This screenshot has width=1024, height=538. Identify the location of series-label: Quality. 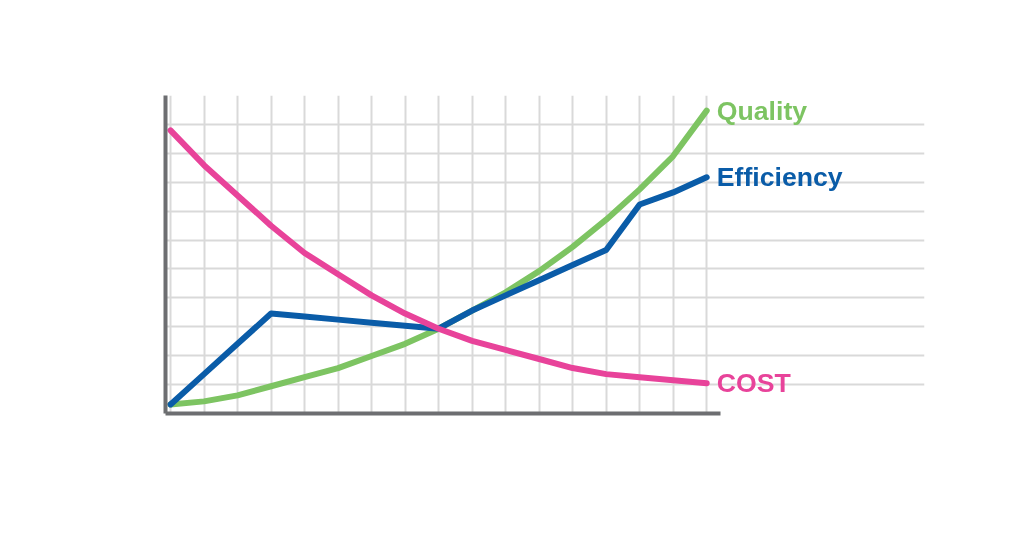
(762, 110).